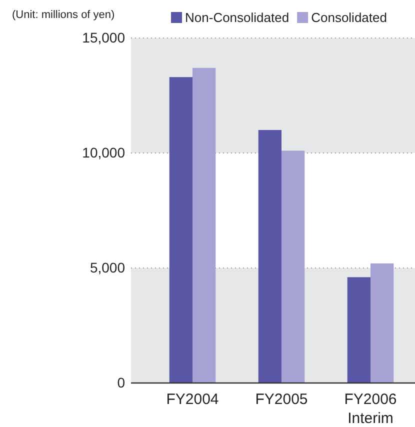 This screenshot has height=427, width=415. Describe the element at coordinates (63, 15) in the screenshot. I see `y-axis-title: (Unit: millions of yen)` at that location.